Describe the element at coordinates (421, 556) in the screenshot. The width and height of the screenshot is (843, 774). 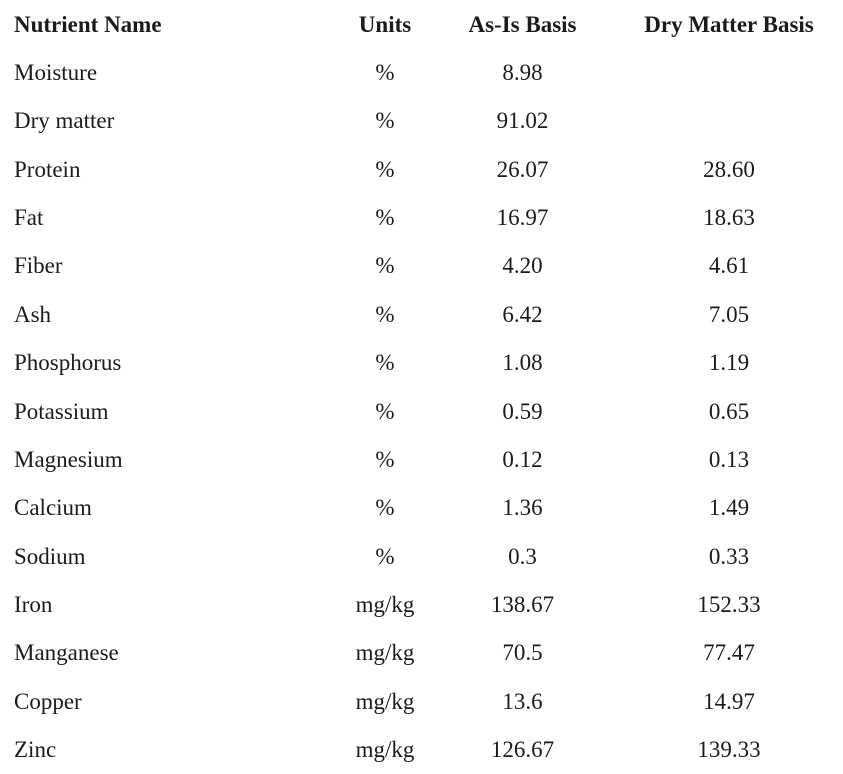
I see `table-row: Sodium % 0.3 0.33` at that location.